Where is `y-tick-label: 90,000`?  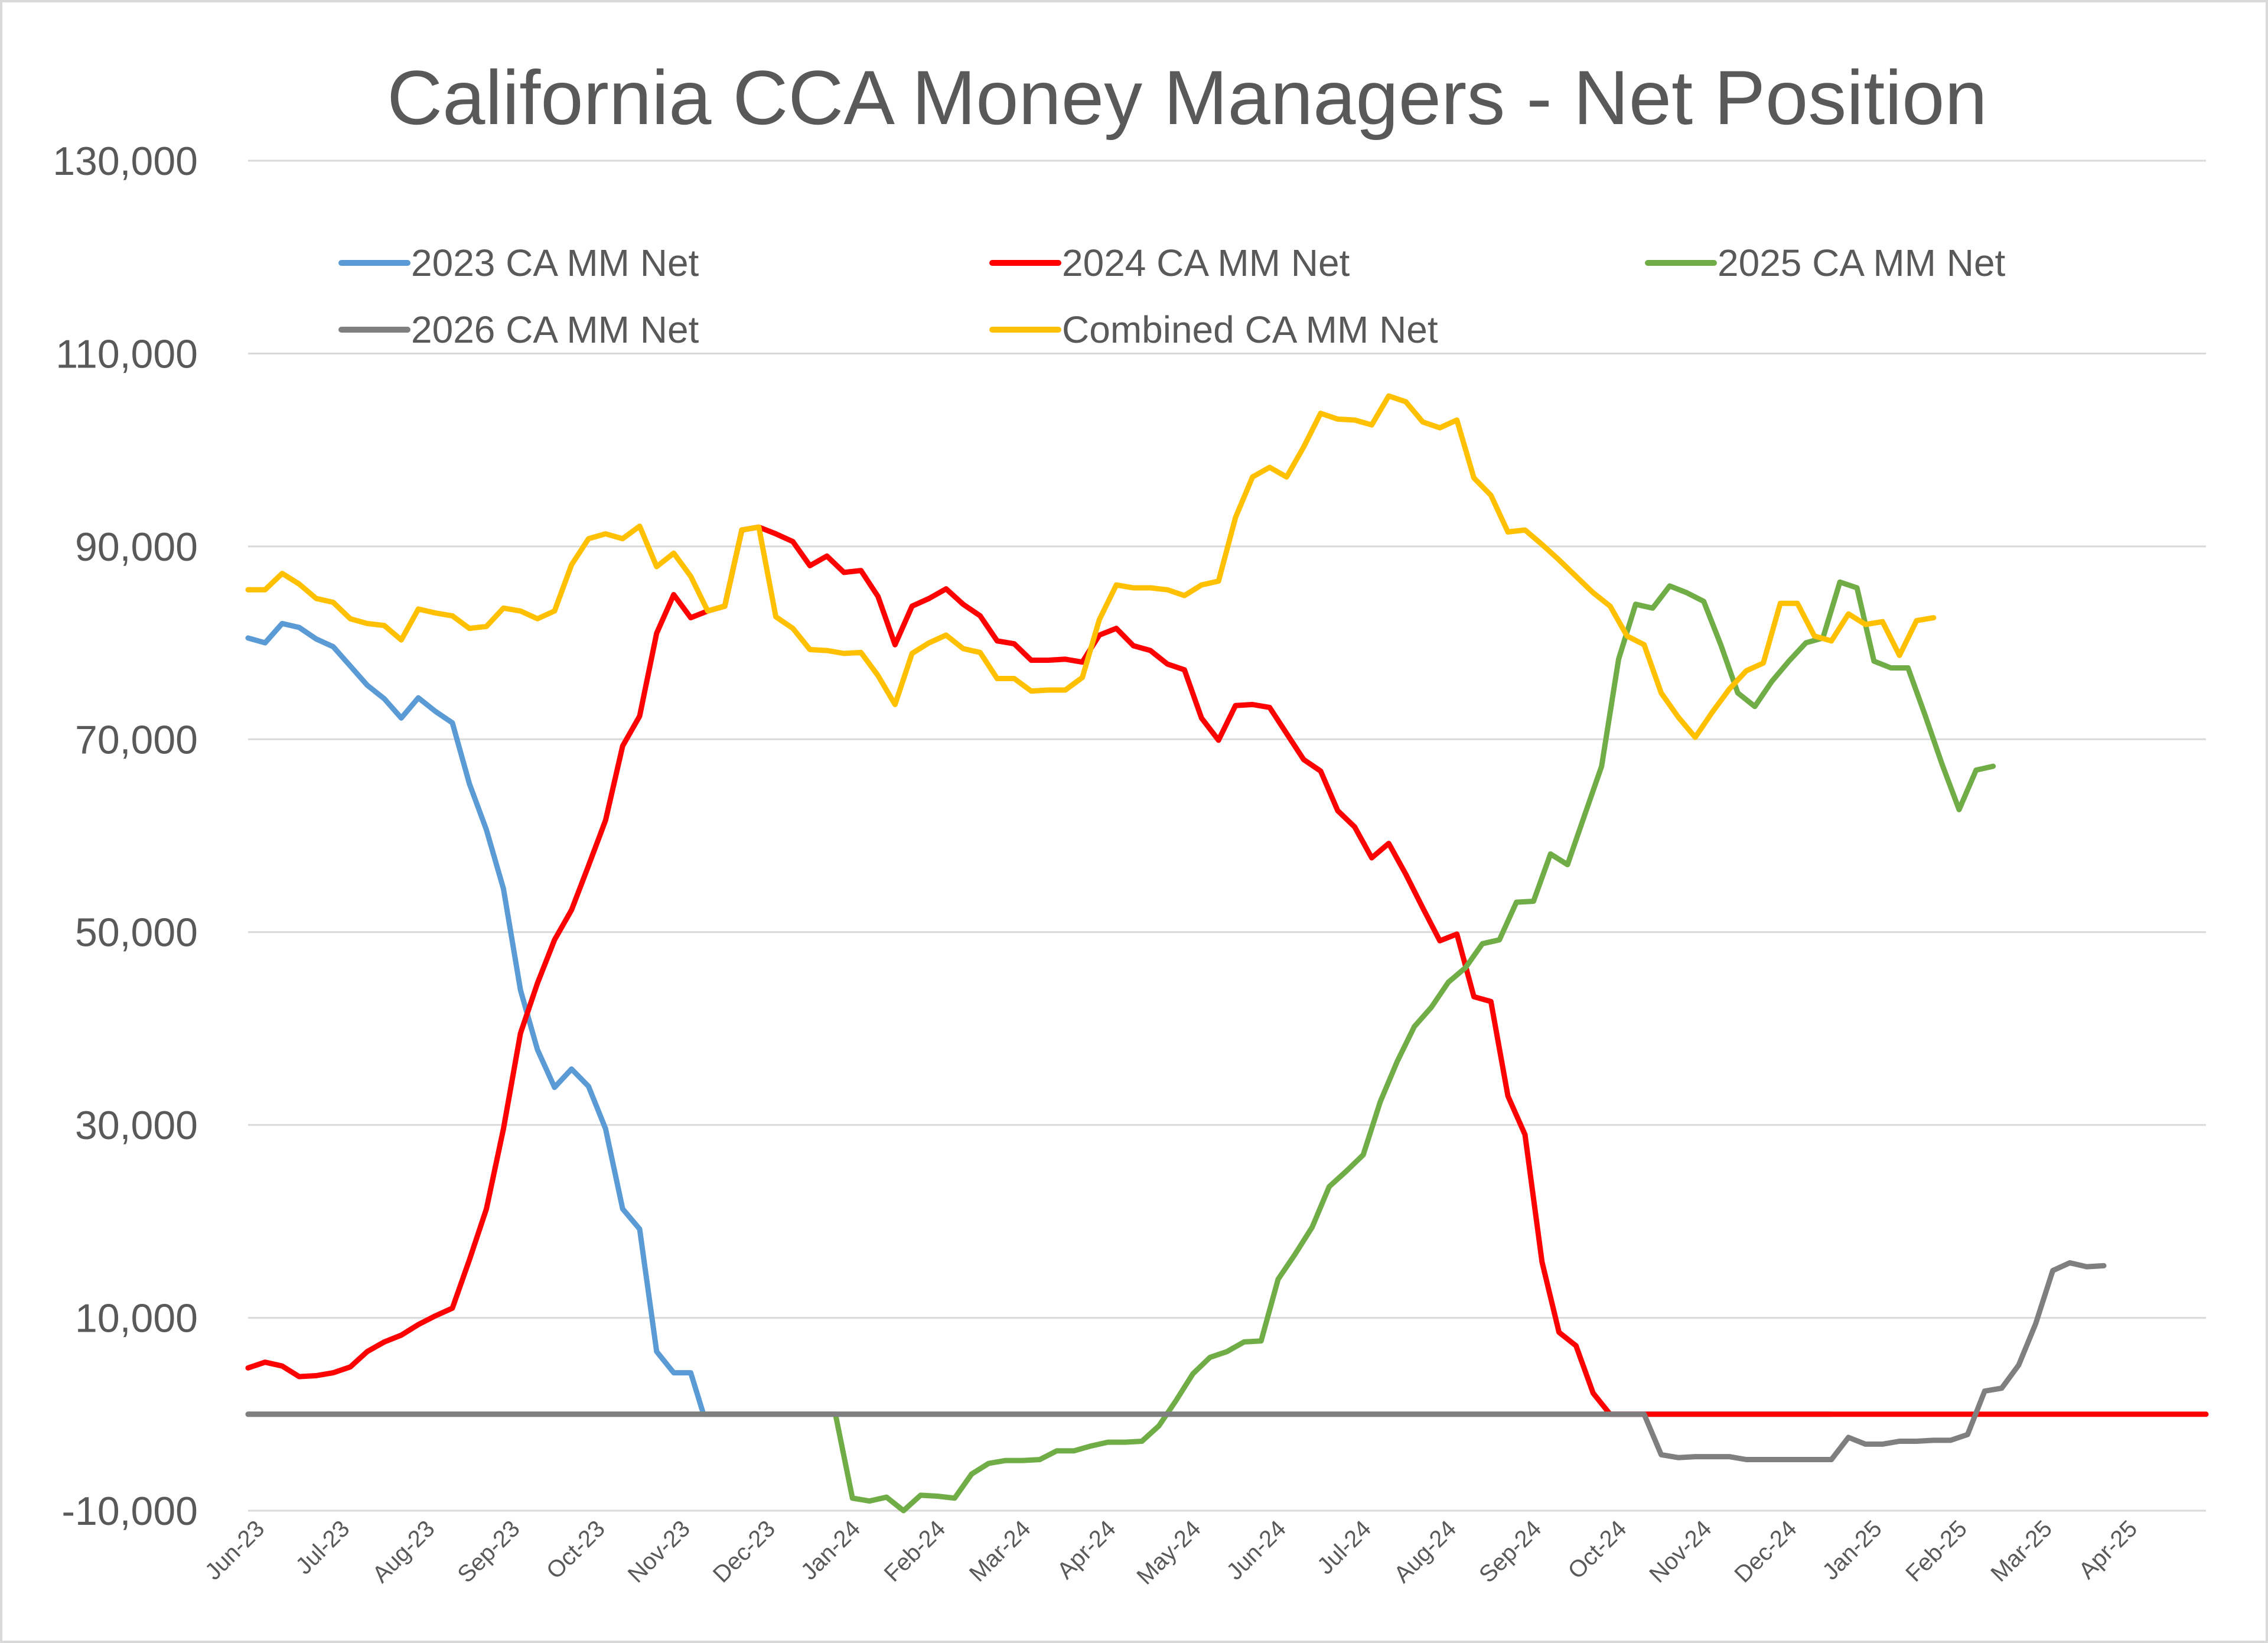
y-tick-label: 90,000 is located at coordinates (136, 547).